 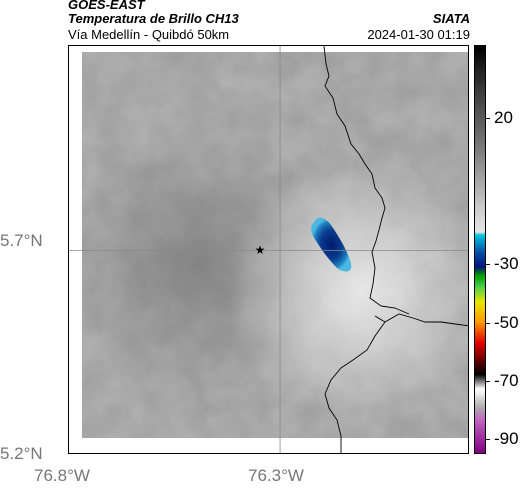 What do you see at coordinates (506, 264) in the screenshot?
I see `colorbar-label: -30` at bounding box center [506, 264].